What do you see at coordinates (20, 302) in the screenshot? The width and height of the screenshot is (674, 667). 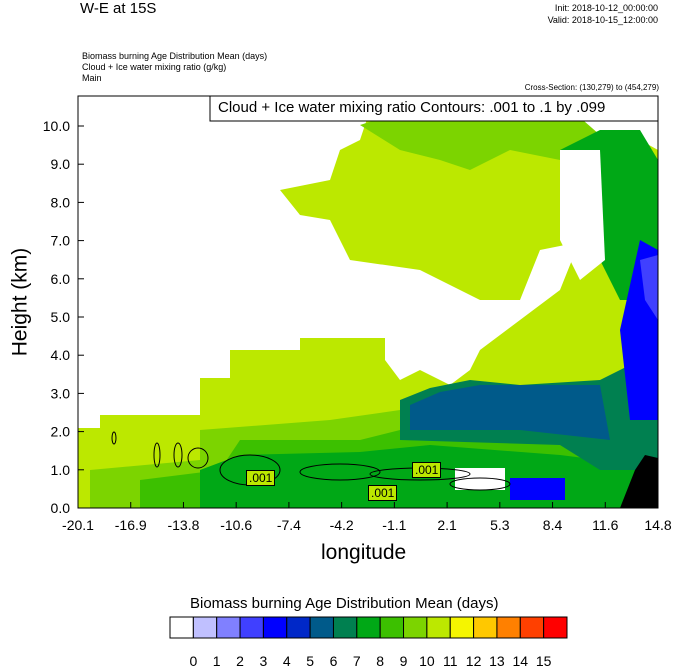 I see `y-axis-label: Height (km)` at bounding box center [20, 302].